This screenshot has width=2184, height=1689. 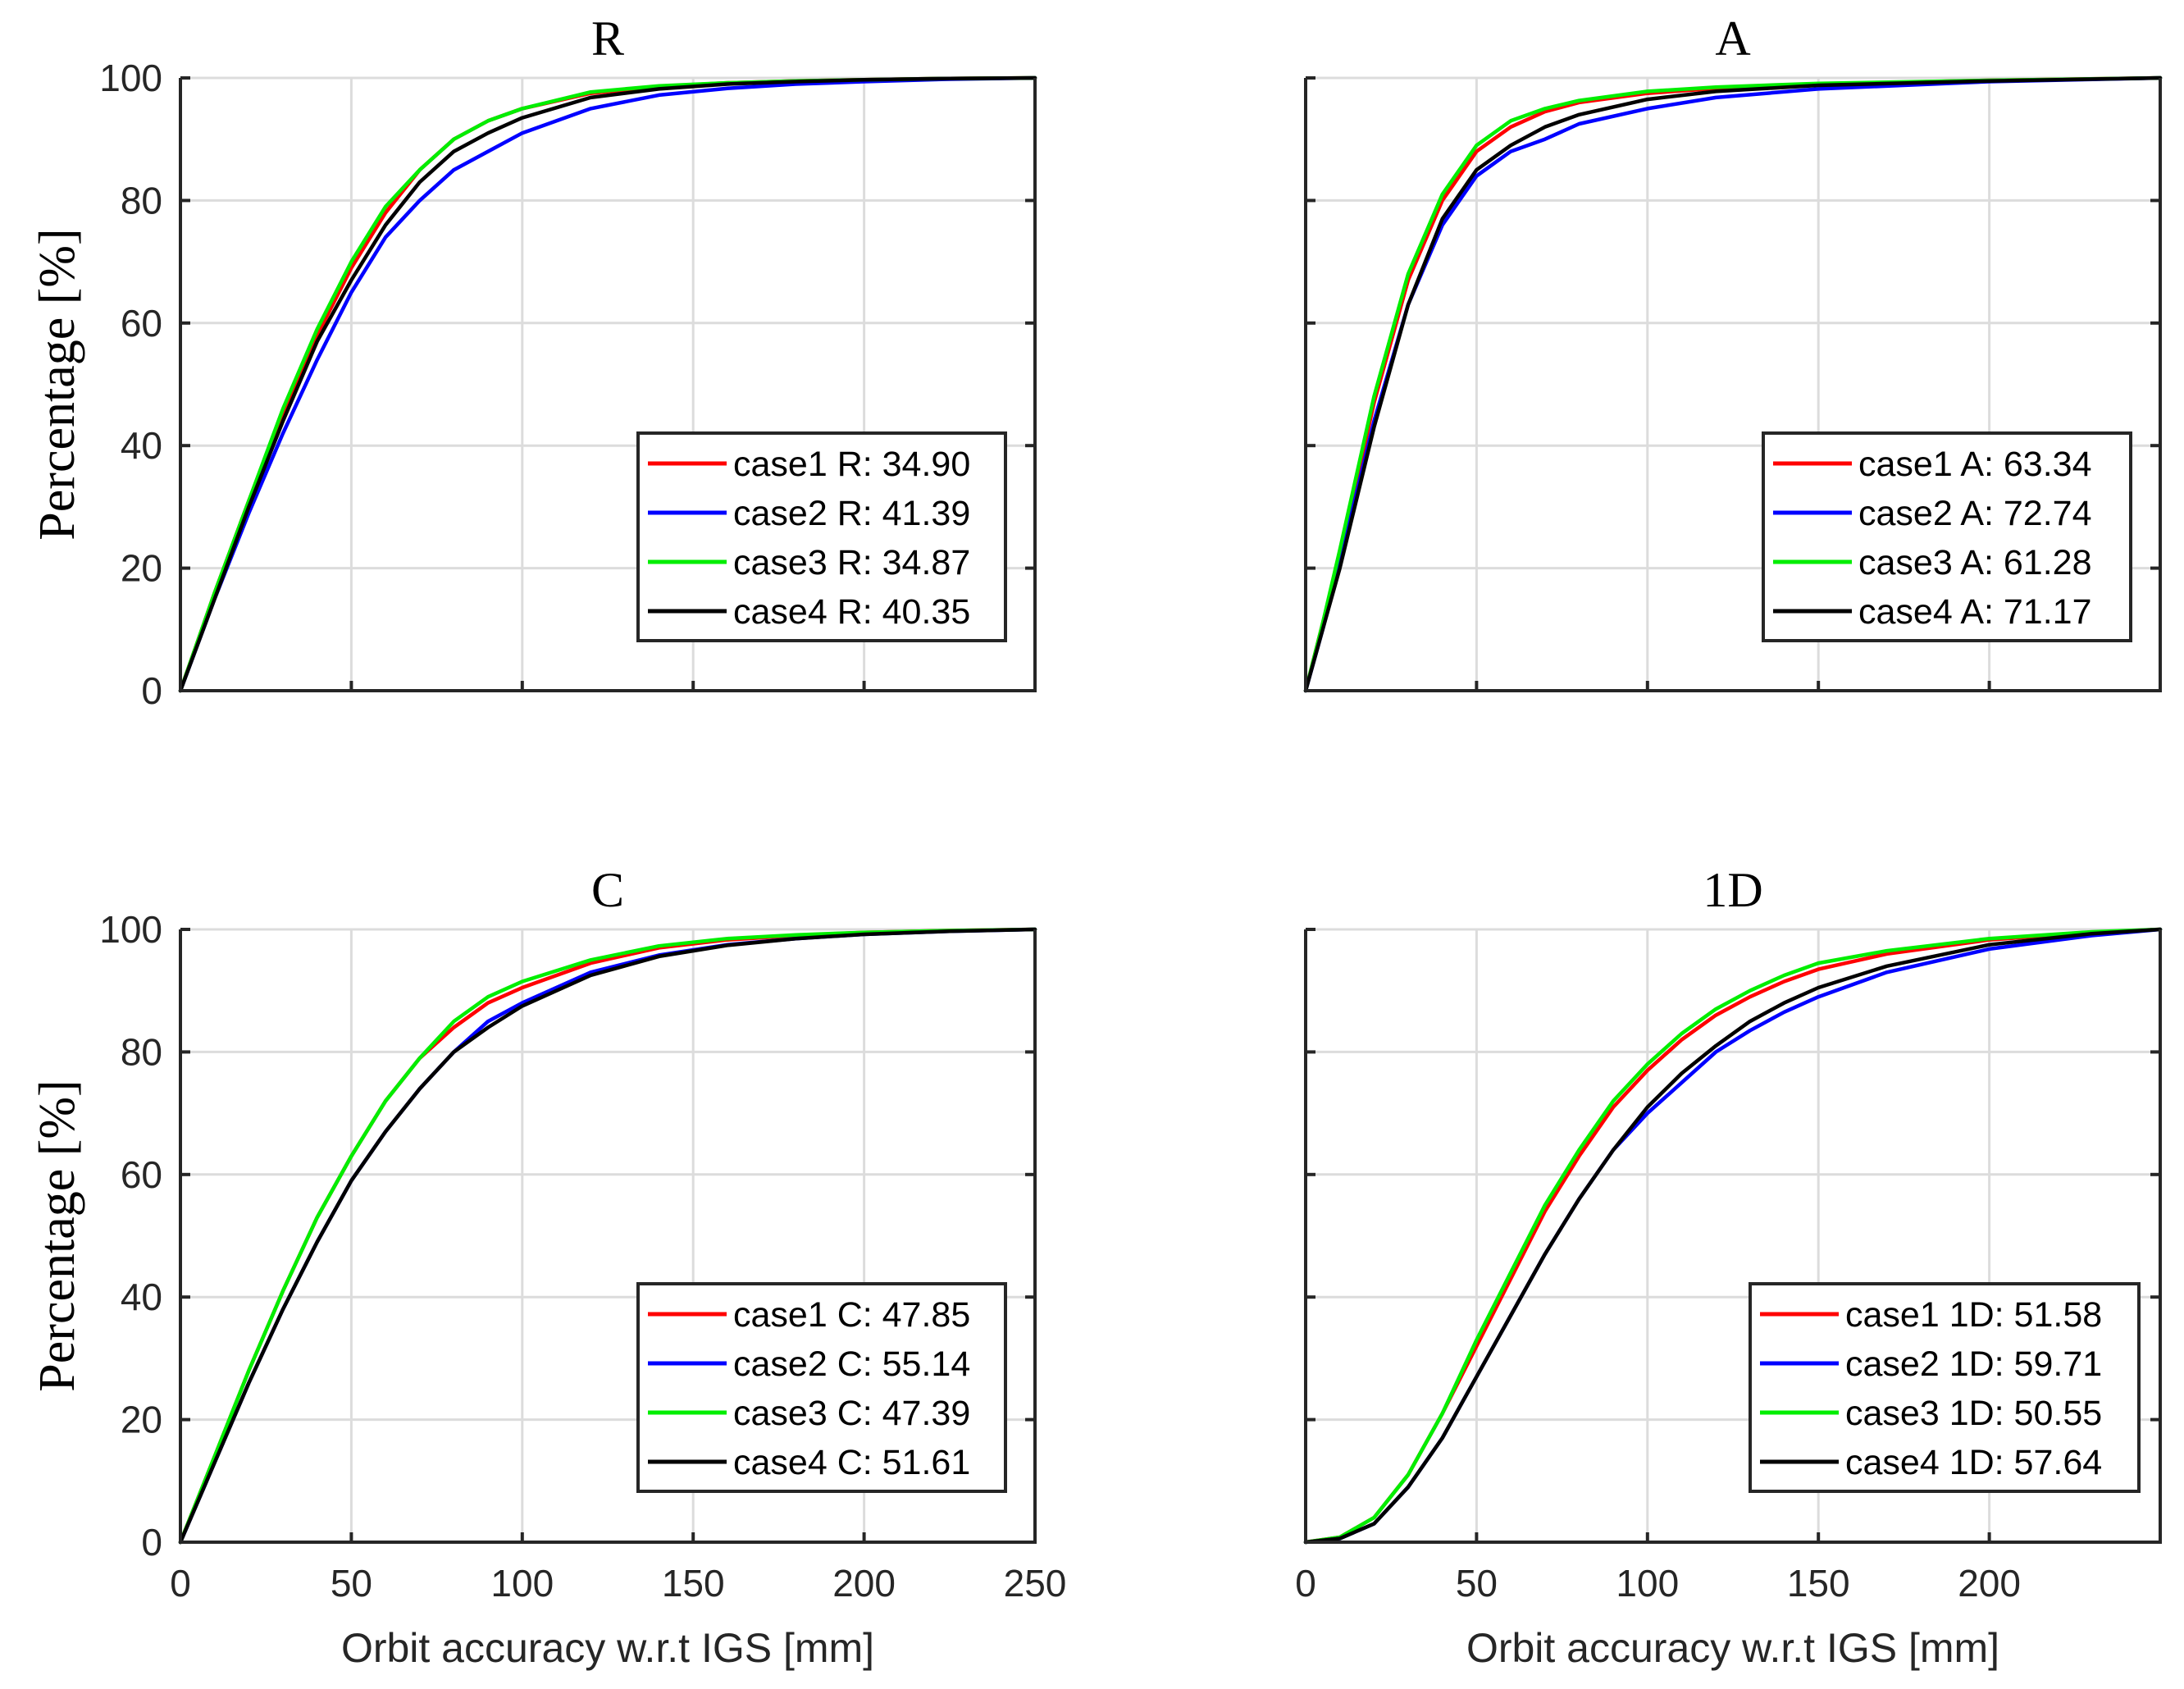 I want to click on series-line-case2, so click(x=607, y=384).